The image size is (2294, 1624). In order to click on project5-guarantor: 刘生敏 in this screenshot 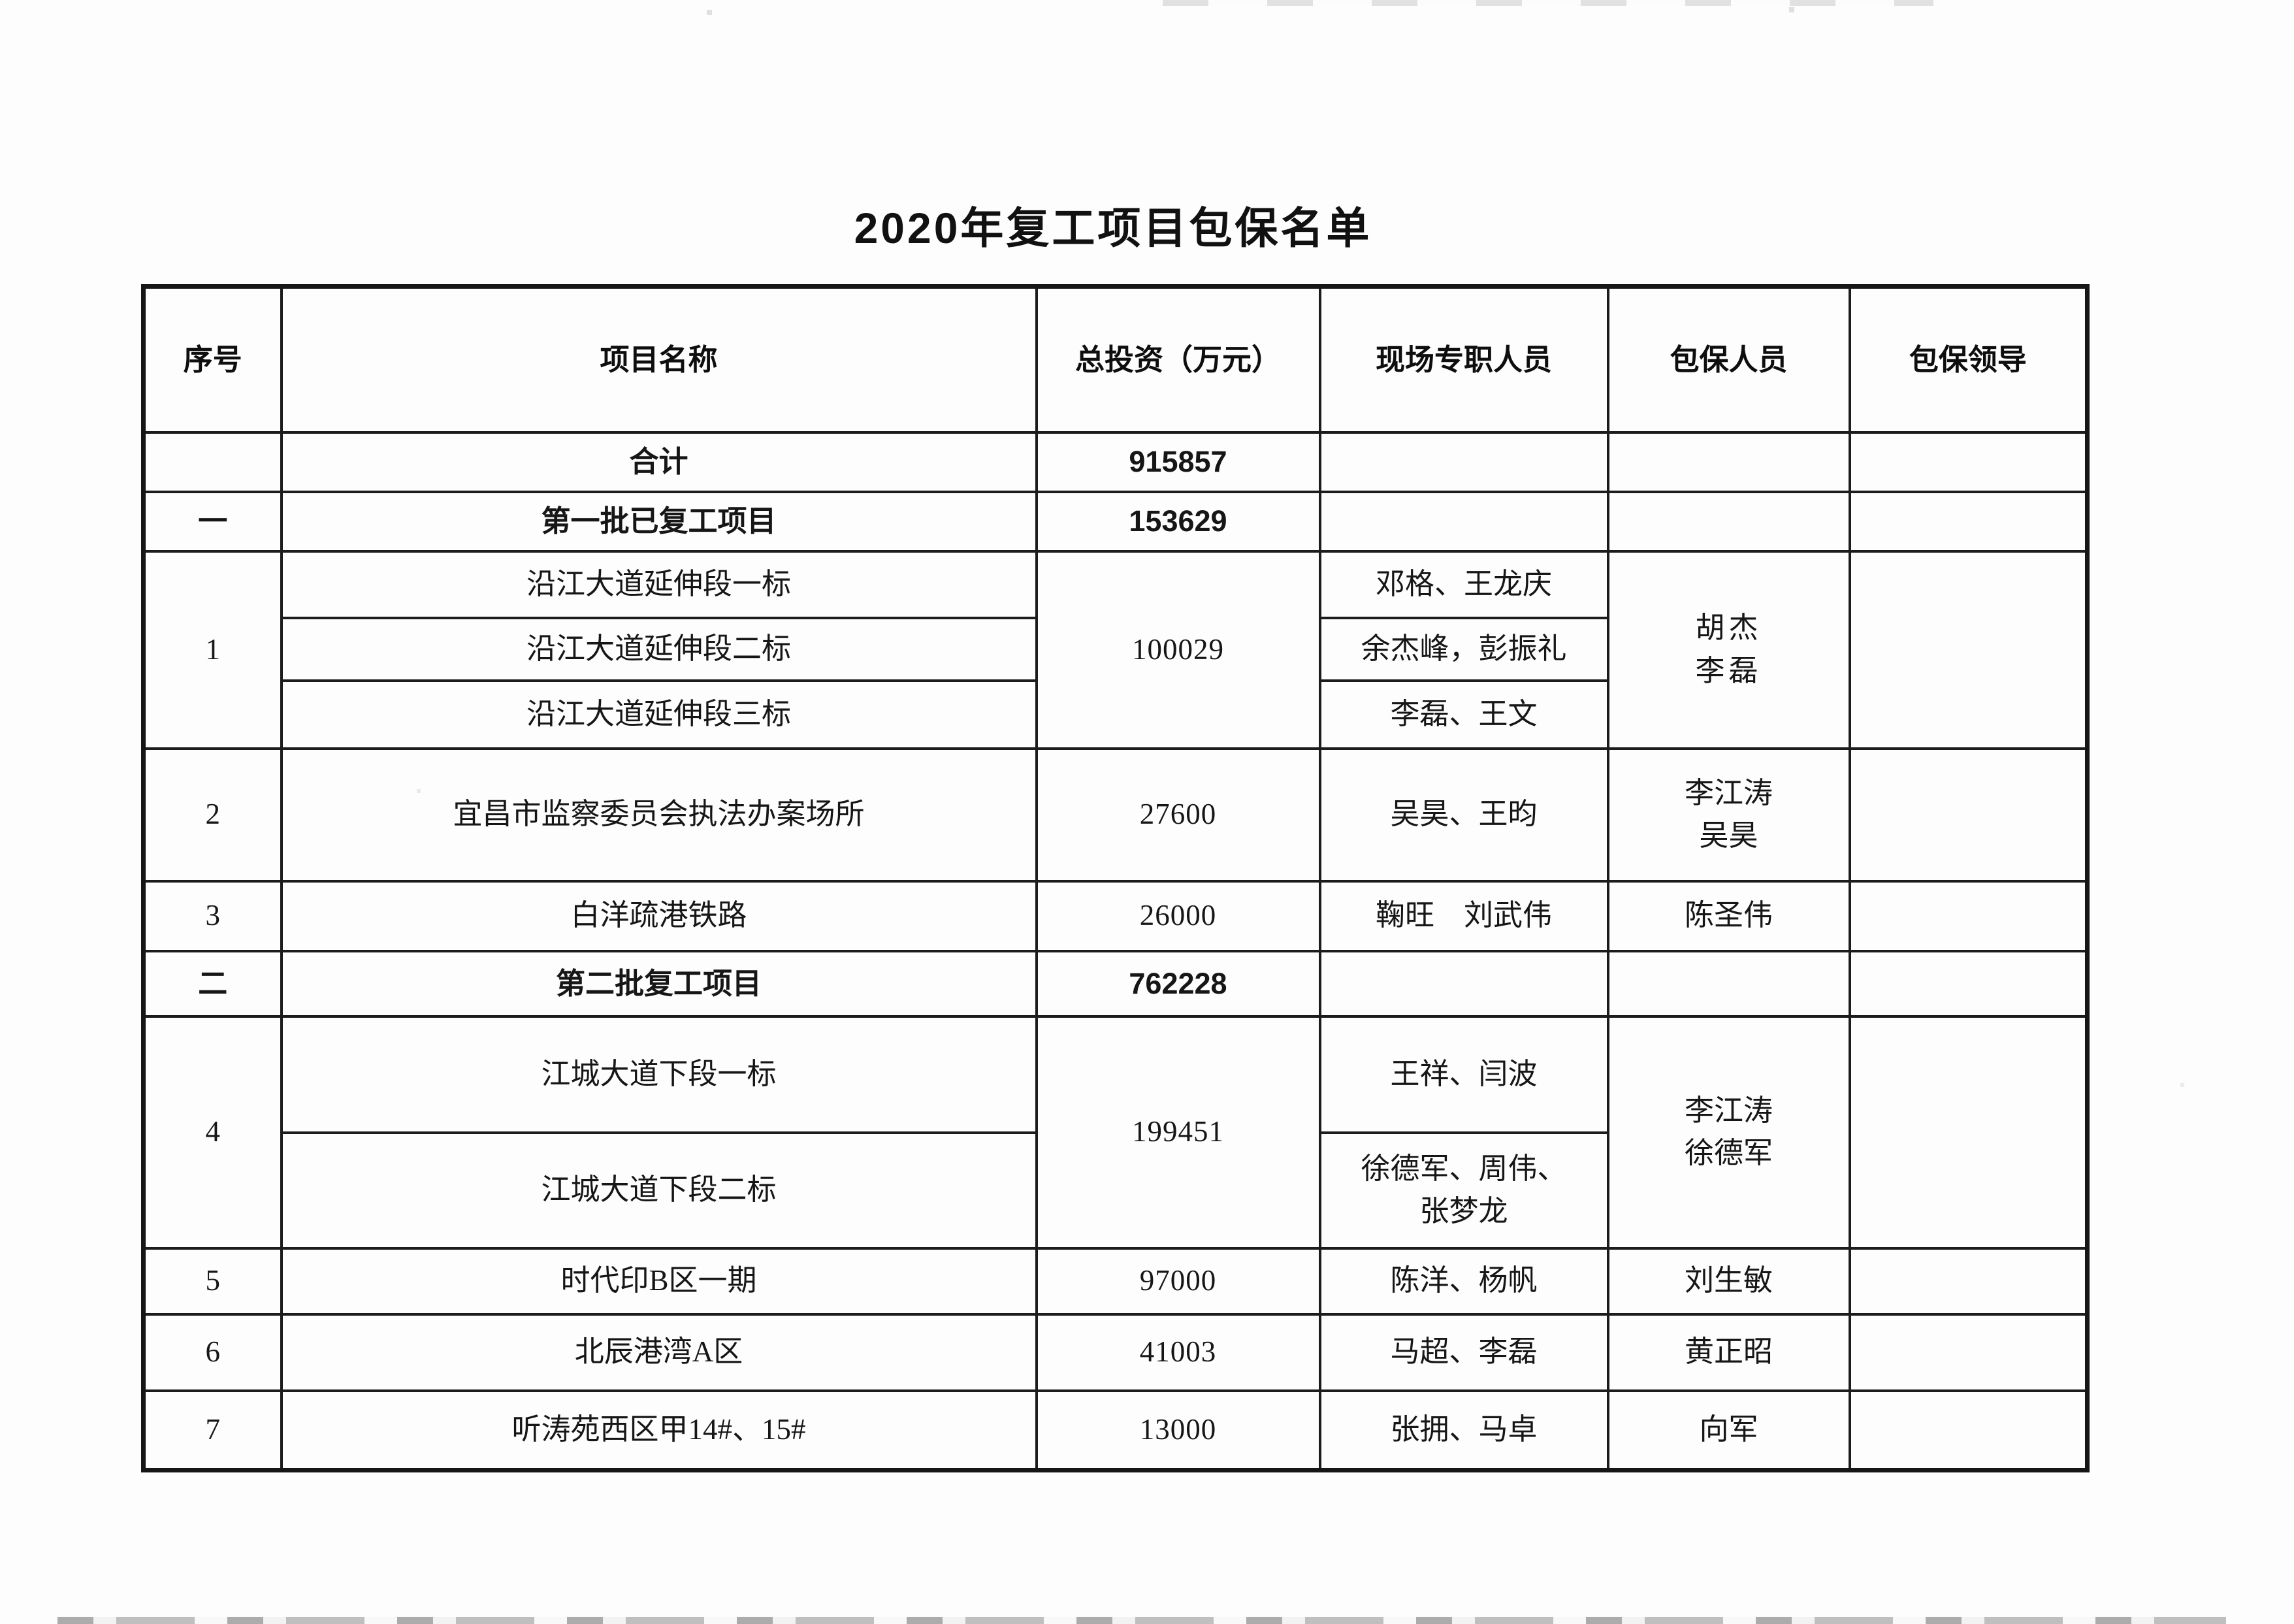, I will do `click(1728, 1281)`.